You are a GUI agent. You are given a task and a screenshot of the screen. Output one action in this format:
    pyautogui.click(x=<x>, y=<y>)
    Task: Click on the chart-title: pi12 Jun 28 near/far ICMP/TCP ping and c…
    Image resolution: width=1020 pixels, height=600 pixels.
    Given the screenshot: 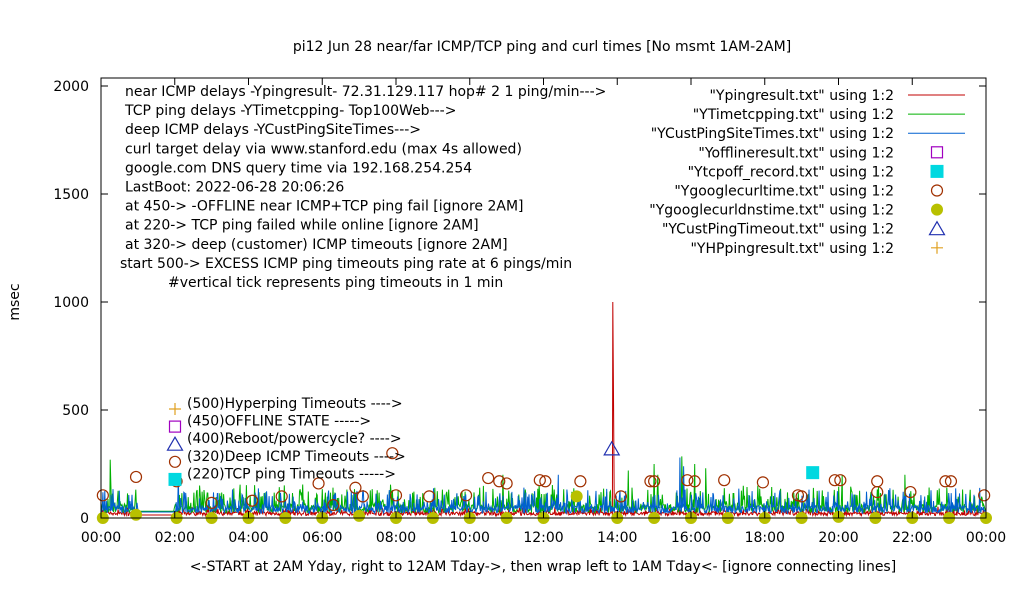 What is the action you would take?
    pyautogui.click(x=542, y=47)
    